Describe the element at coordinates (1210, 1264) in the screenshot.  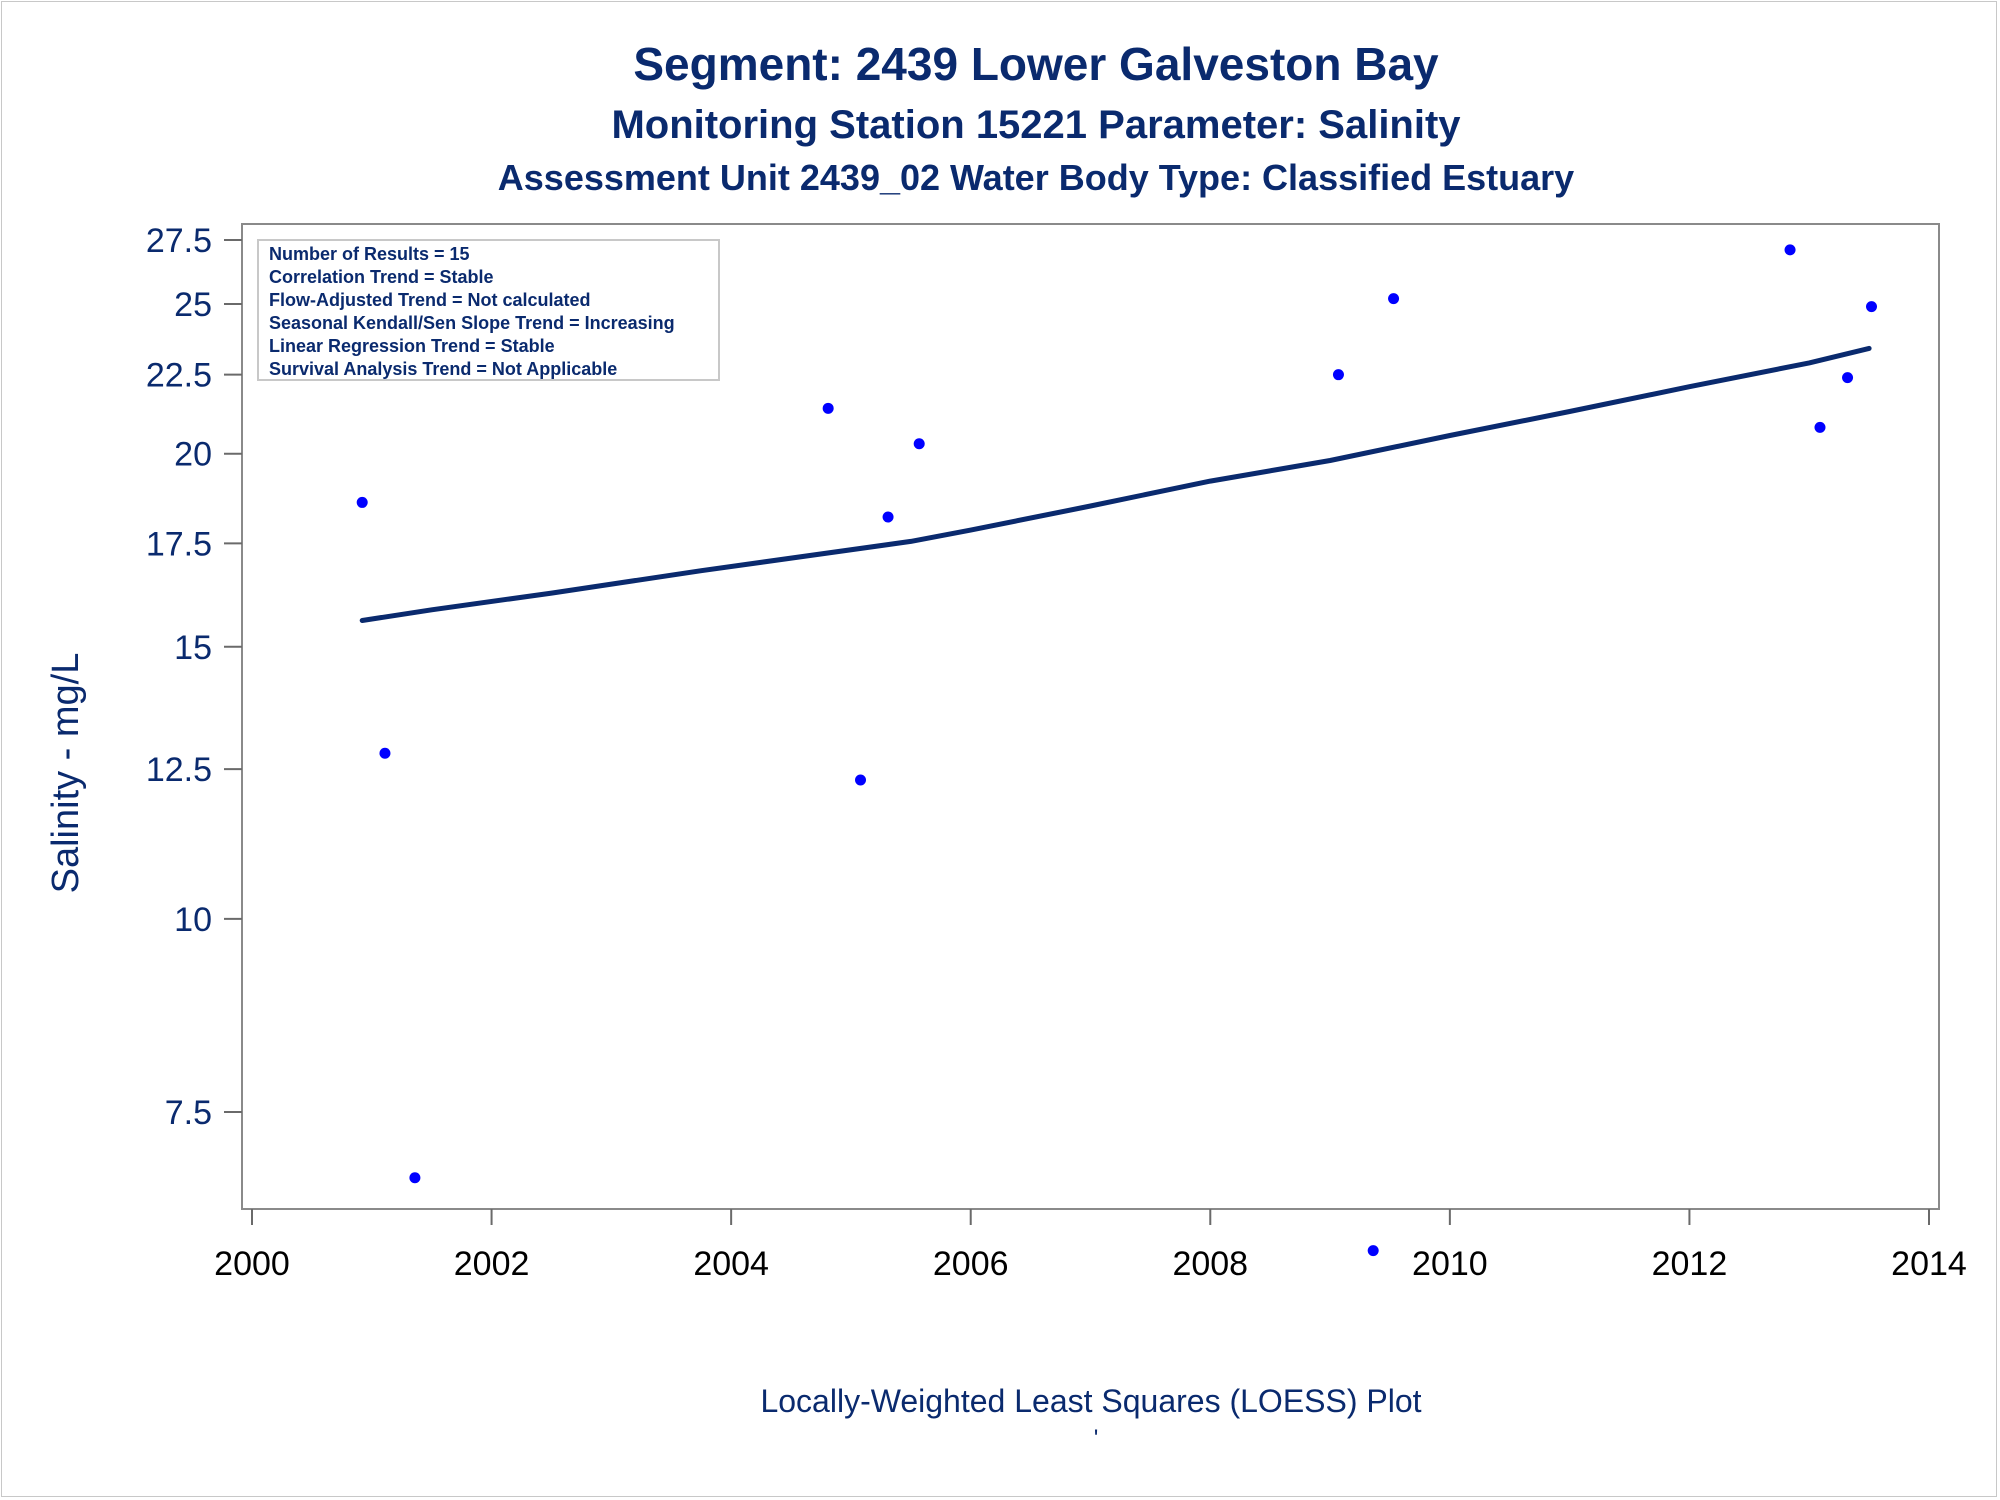
I see `x-tick-label: 2008` at that location.